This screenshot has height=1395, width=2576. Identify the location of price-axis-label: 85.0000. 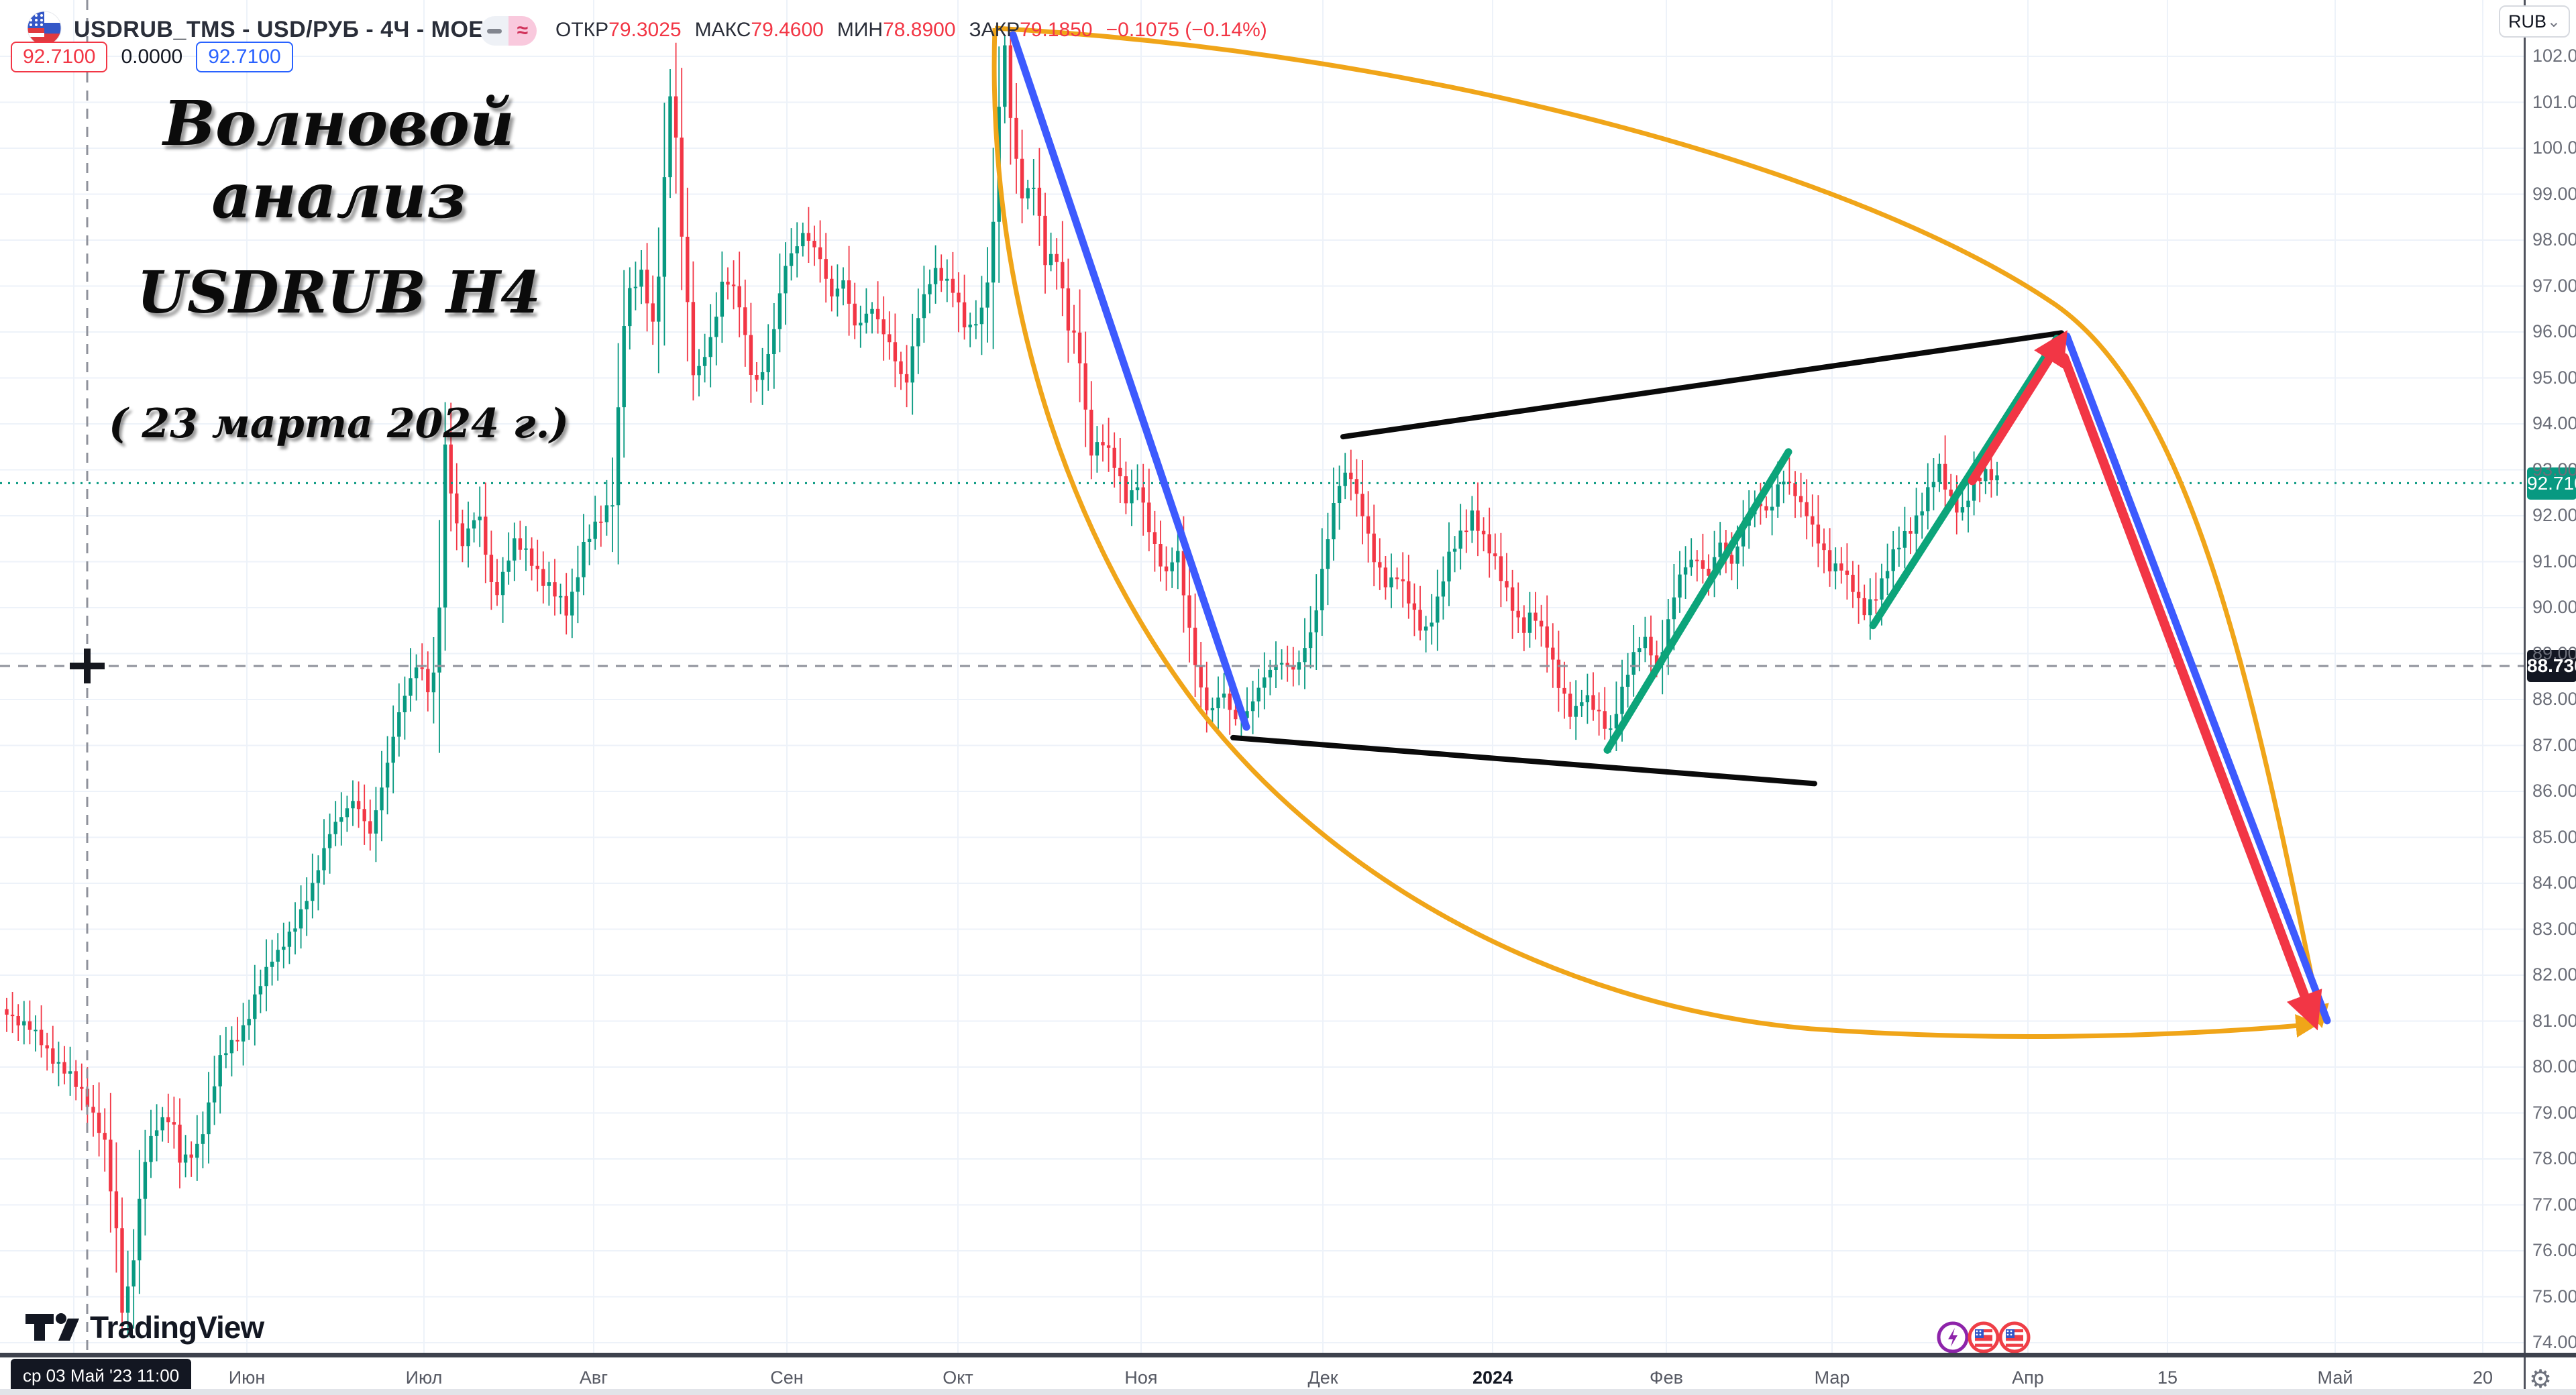
(2554, 836).